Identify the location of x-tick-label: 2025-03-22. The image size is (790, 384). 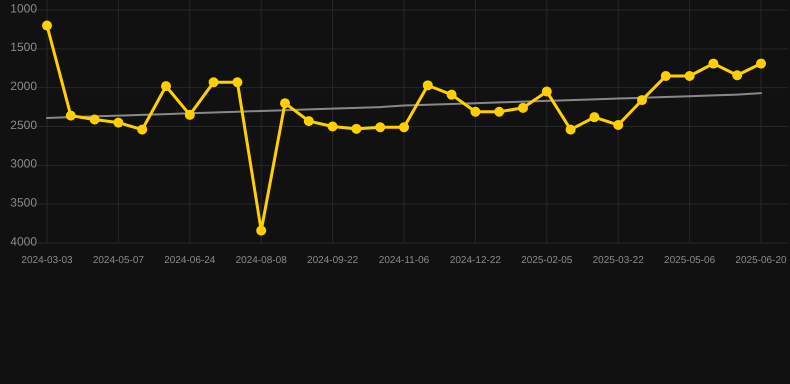
(618, 260).